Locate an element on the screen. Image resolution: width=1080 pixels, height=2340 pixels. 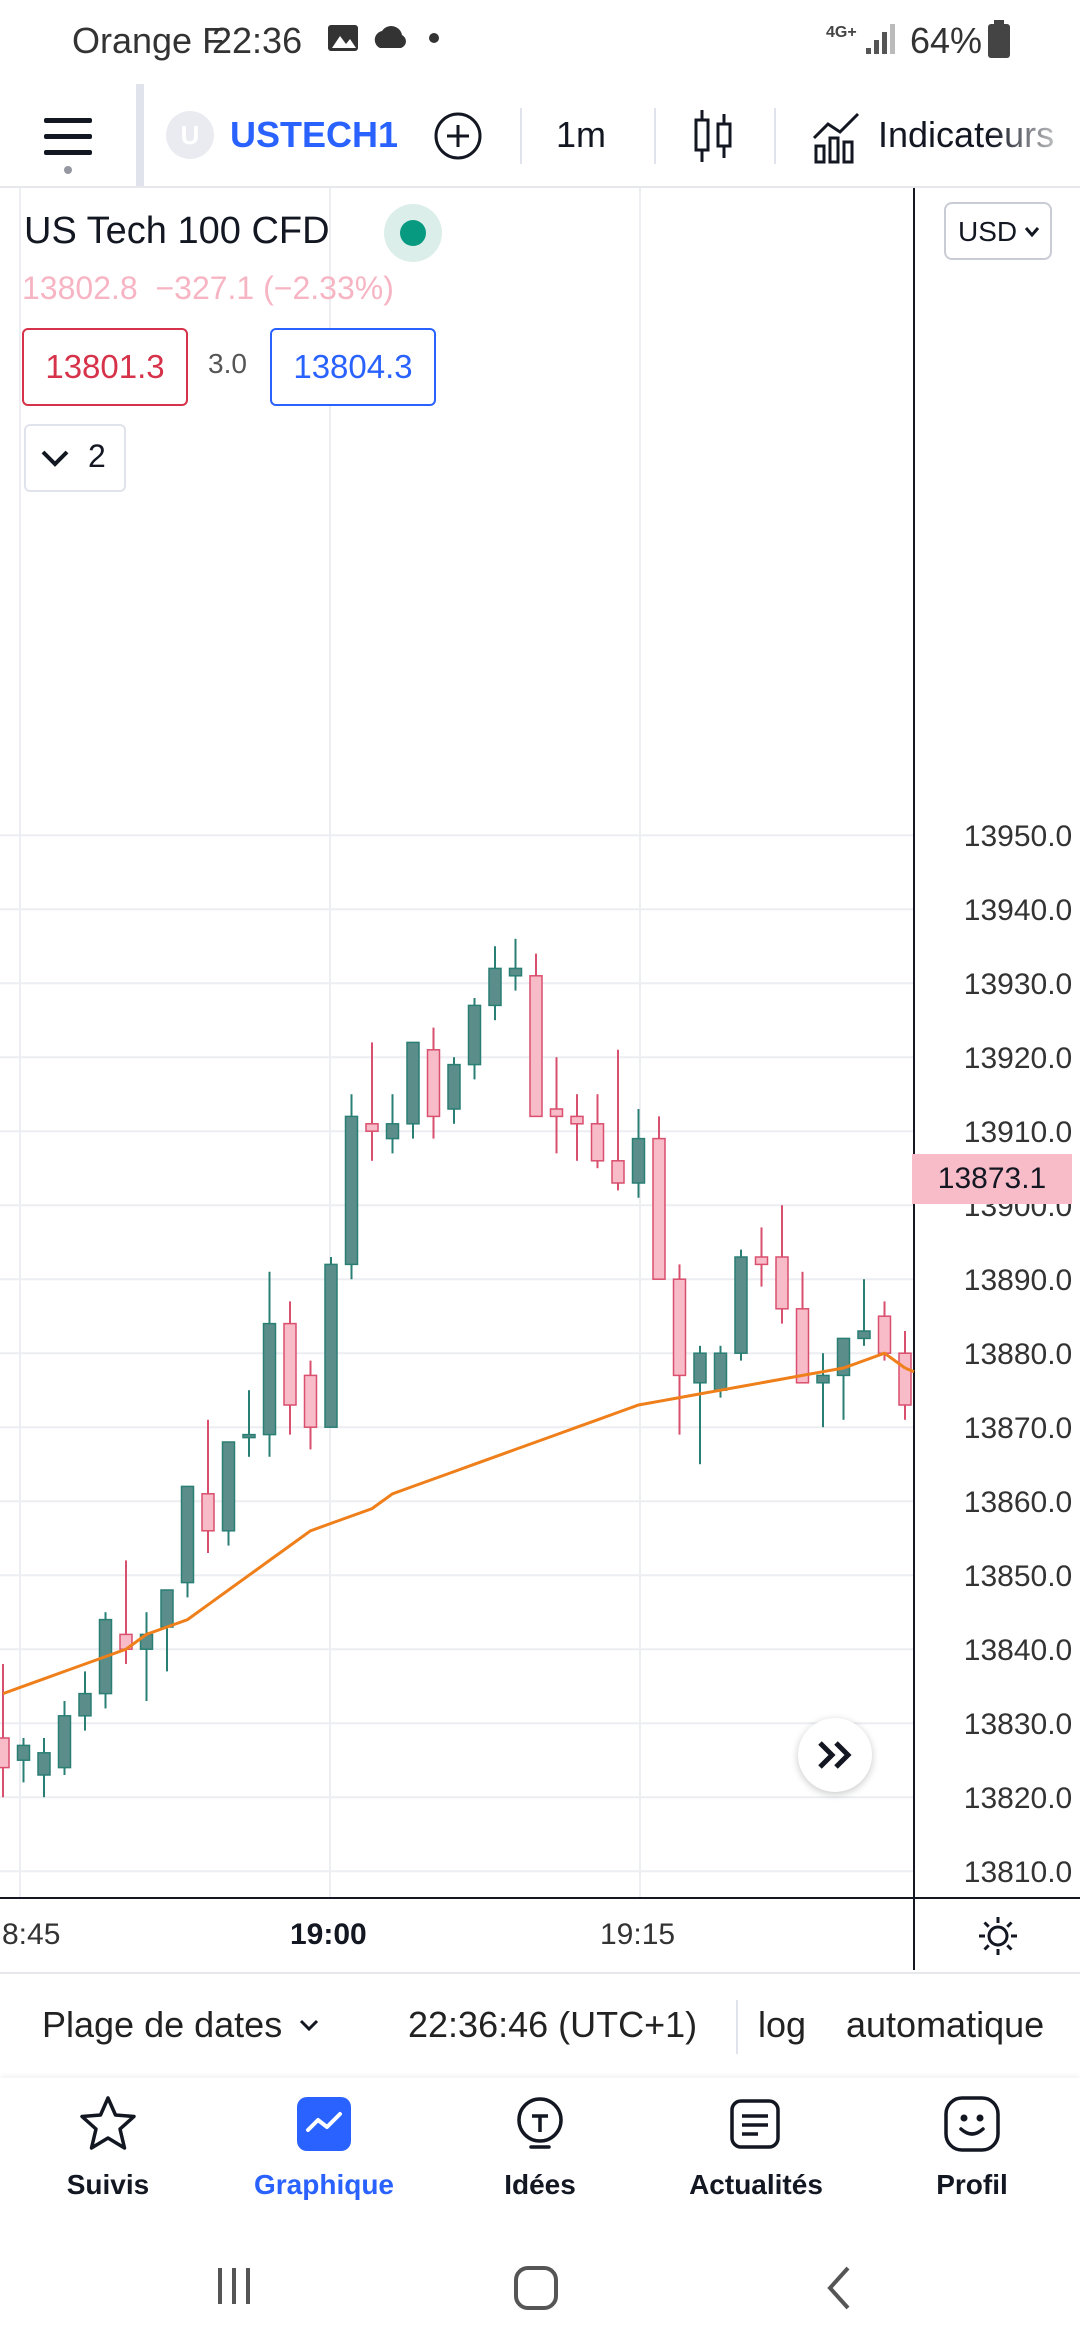
time-label-left: 8:45 is located at coordinates (31, 1934).